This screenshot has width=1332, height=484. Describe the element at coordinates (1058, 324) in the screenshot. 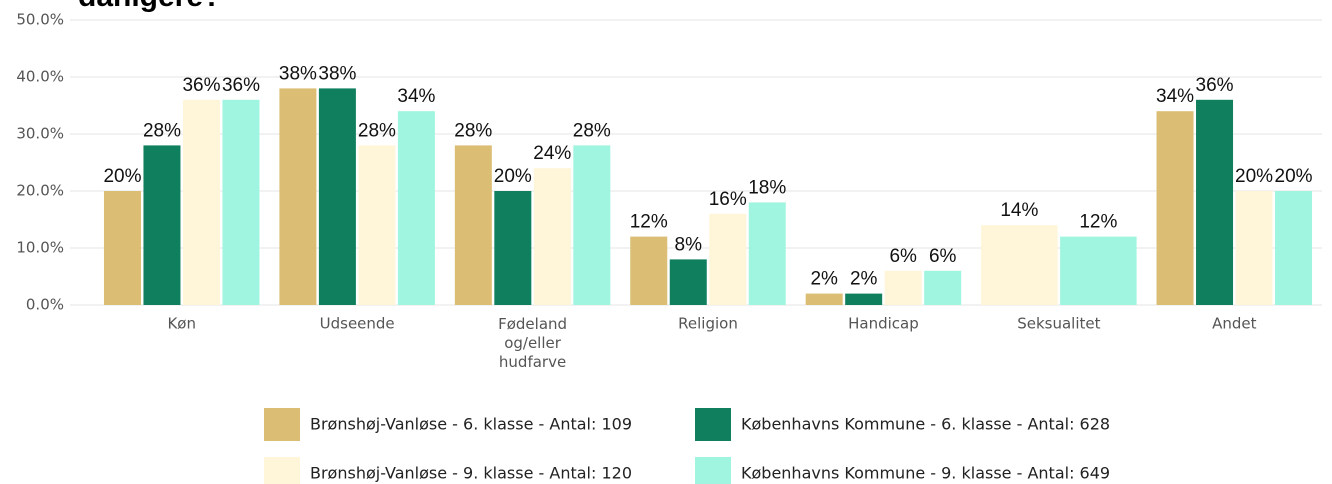

I see `x-tick-label: Seksualitet` at that location.